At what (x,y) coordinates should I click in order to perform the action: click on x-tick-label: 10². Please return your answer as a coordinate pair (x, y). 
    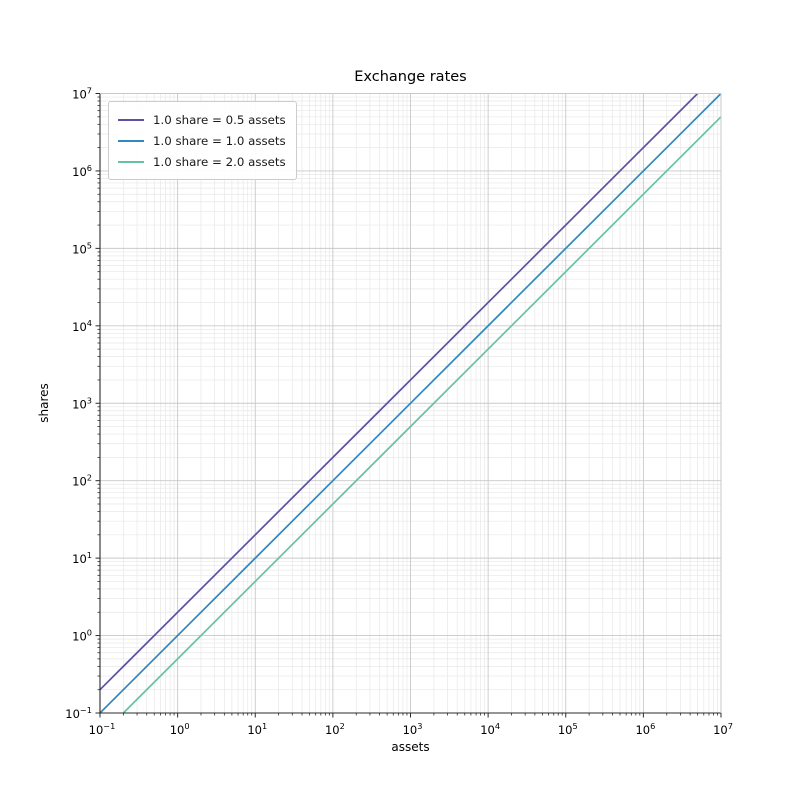
    Looking at the image, I should click on (335, 729).